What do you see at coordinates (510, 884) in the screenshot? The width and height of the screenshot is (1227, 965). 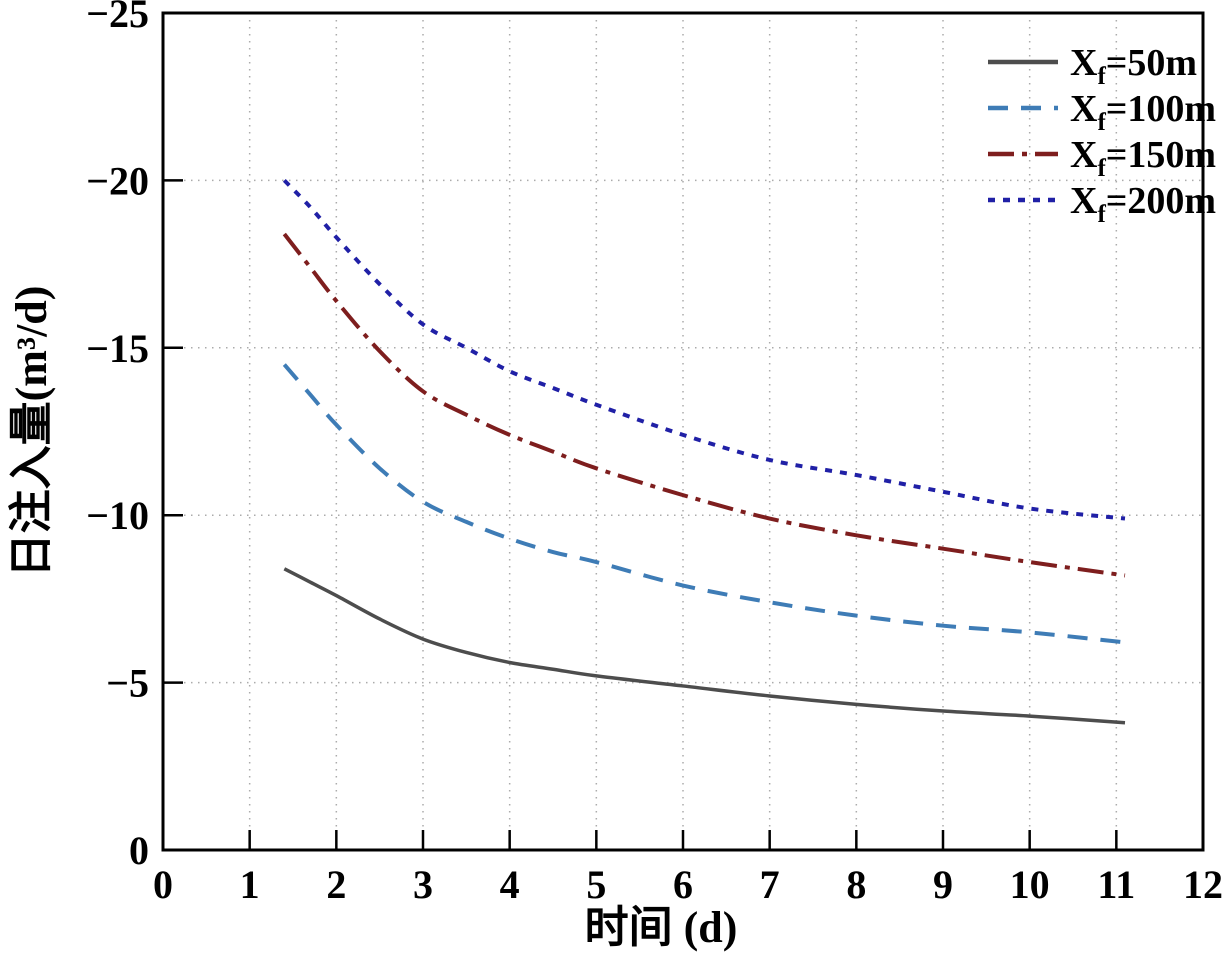 I see `x-tick-label: 4` at bounding box center [510, 884].